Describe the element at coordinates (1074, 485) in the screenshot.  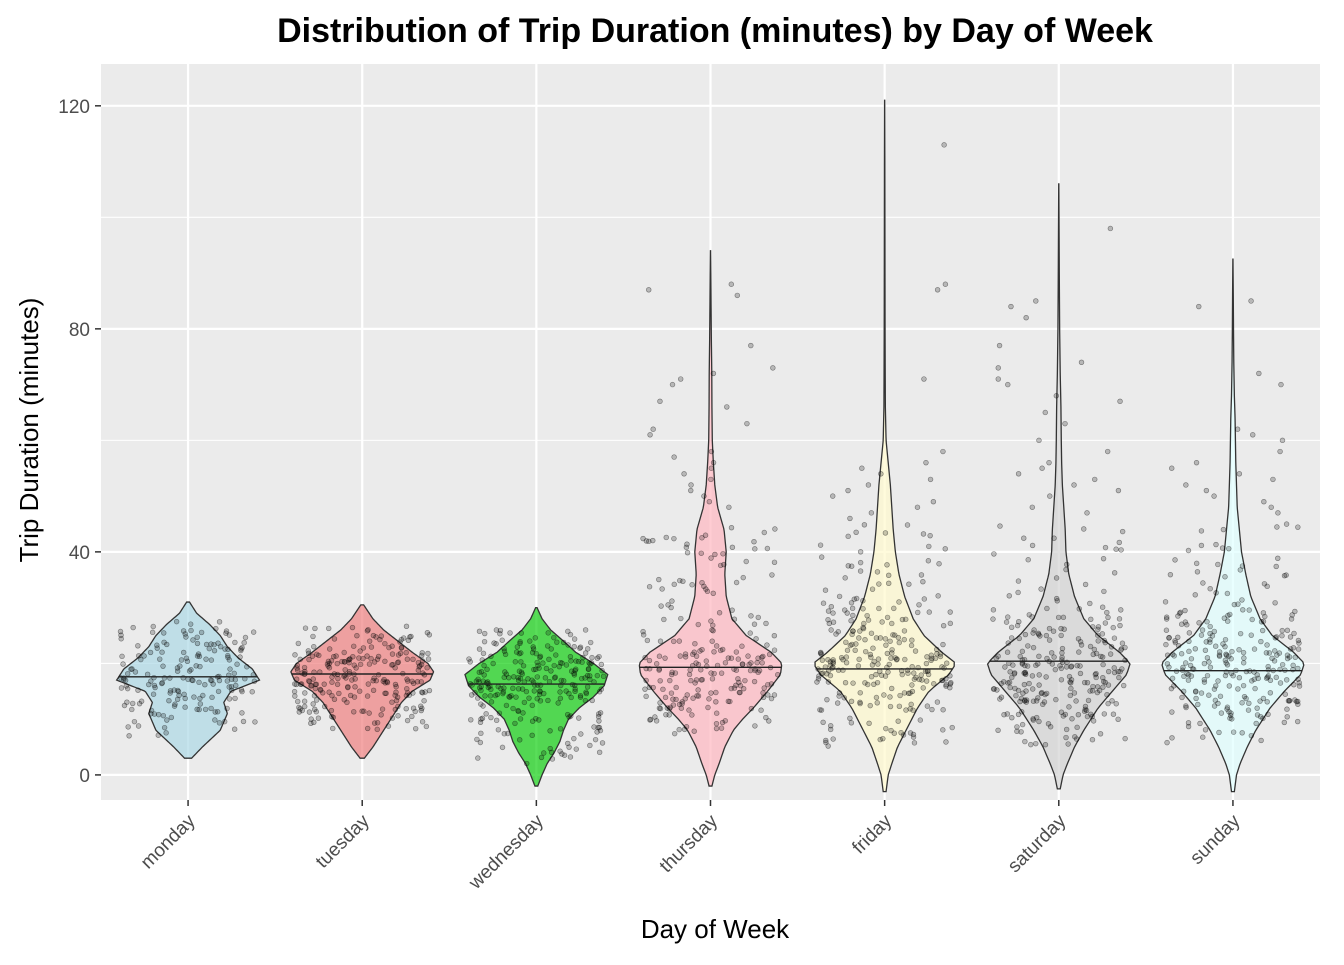
I see `outlier-point-saturday` at that location.